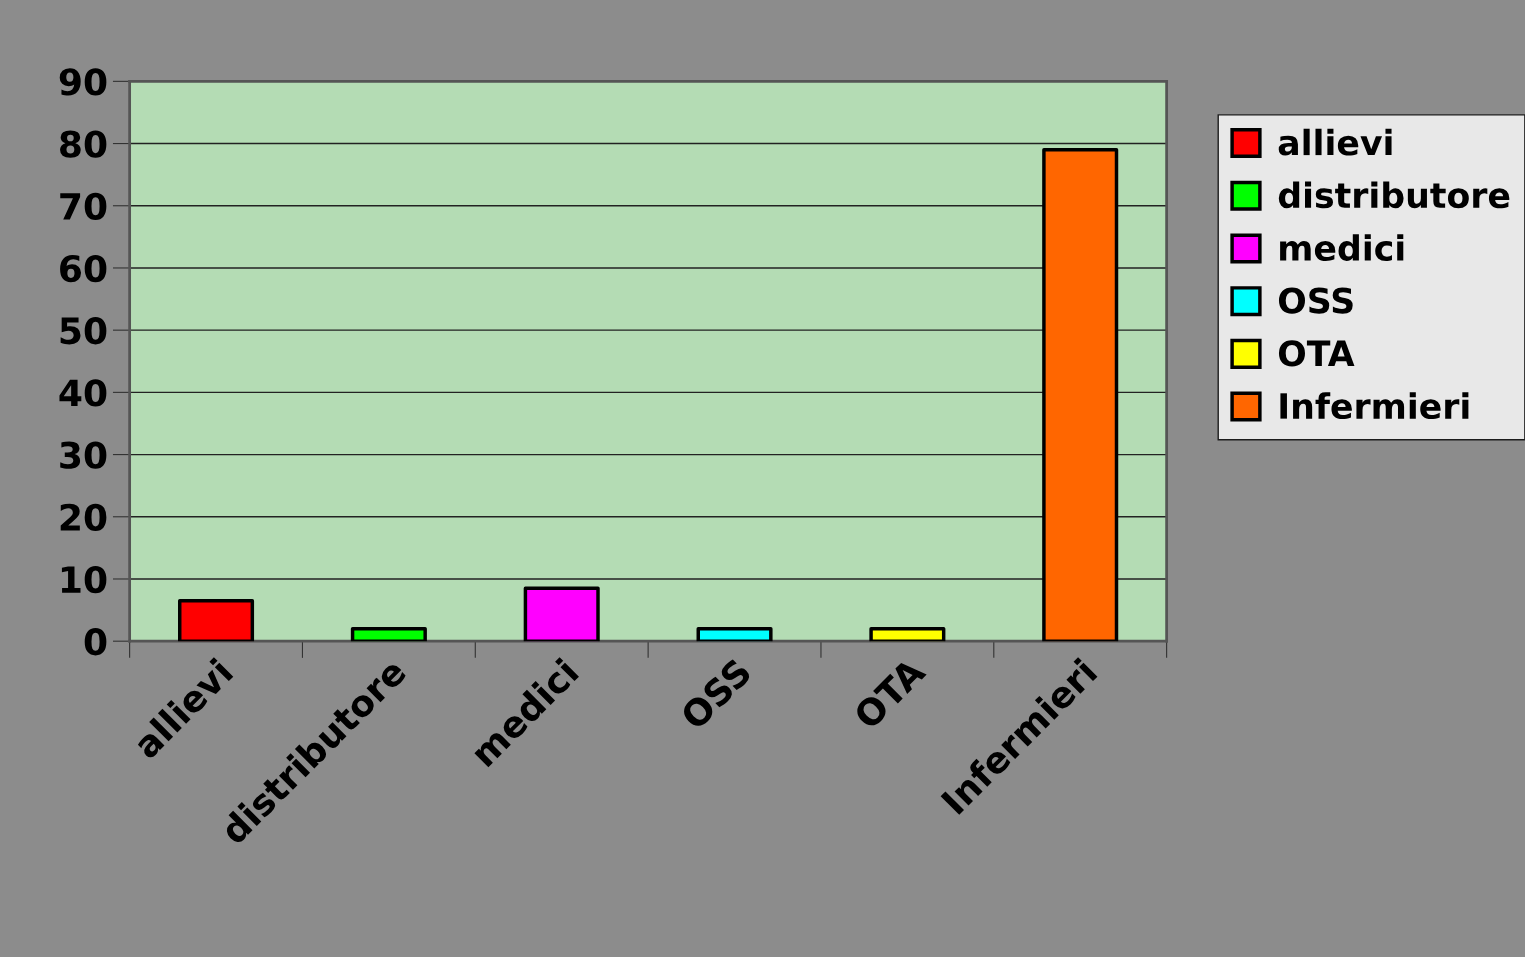 The image size is (1525, 957). Describe the element at coordinates (1394, 195) in the screenshot. I see `legend-label: distributore` at that location.